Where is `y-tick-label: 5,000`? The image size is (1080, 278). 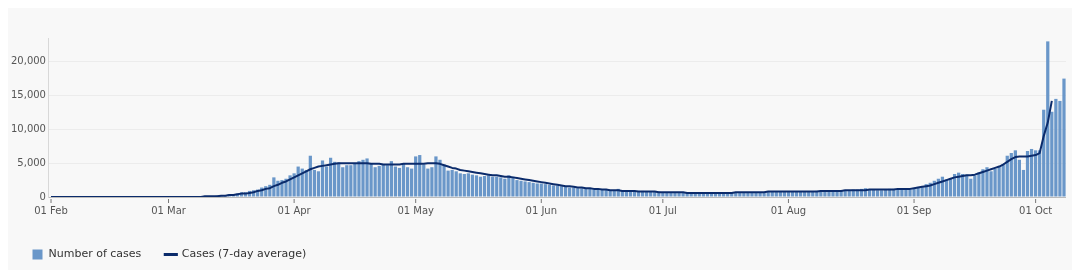
y-tick-label: 5,000 is located at coordinates (31, 162).